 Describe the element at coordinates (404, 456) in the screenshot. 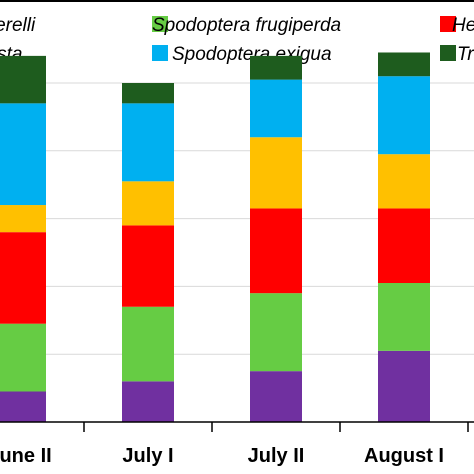

I see `x-tick-label: August I` at that location.